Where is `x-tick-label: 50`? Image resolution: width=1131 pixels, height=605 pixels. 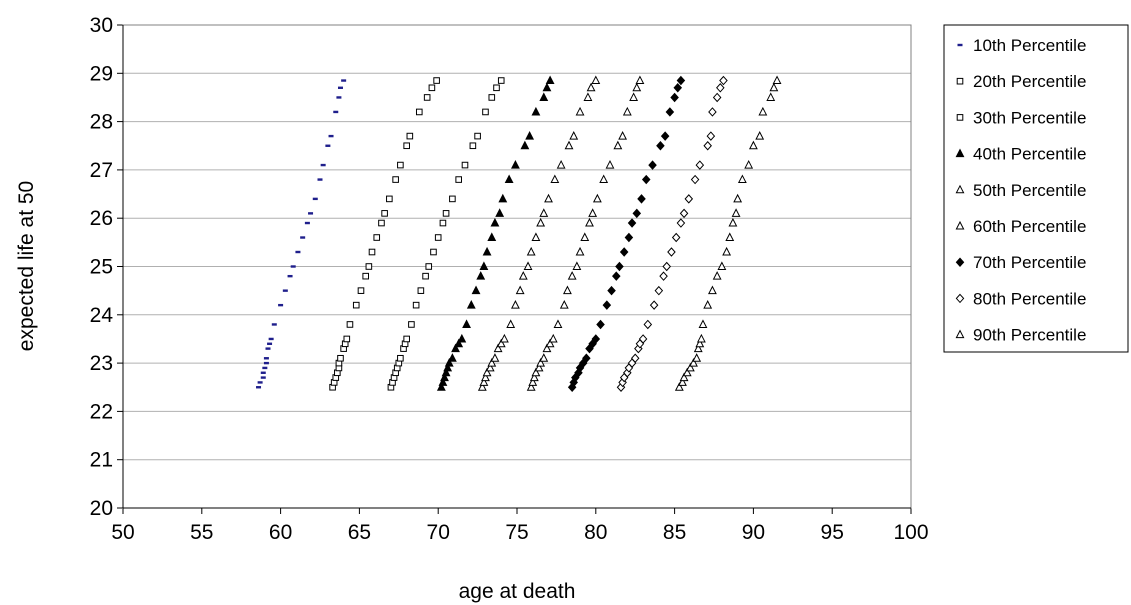 x-tick-label: 50 is located at coordinates (122, 532).